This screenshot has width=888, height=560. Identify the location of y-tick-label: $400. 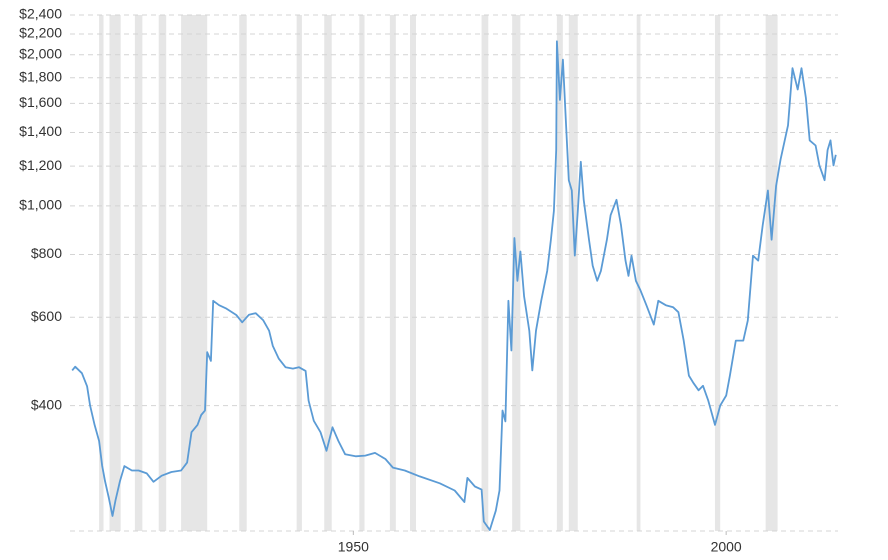
(46, 404).